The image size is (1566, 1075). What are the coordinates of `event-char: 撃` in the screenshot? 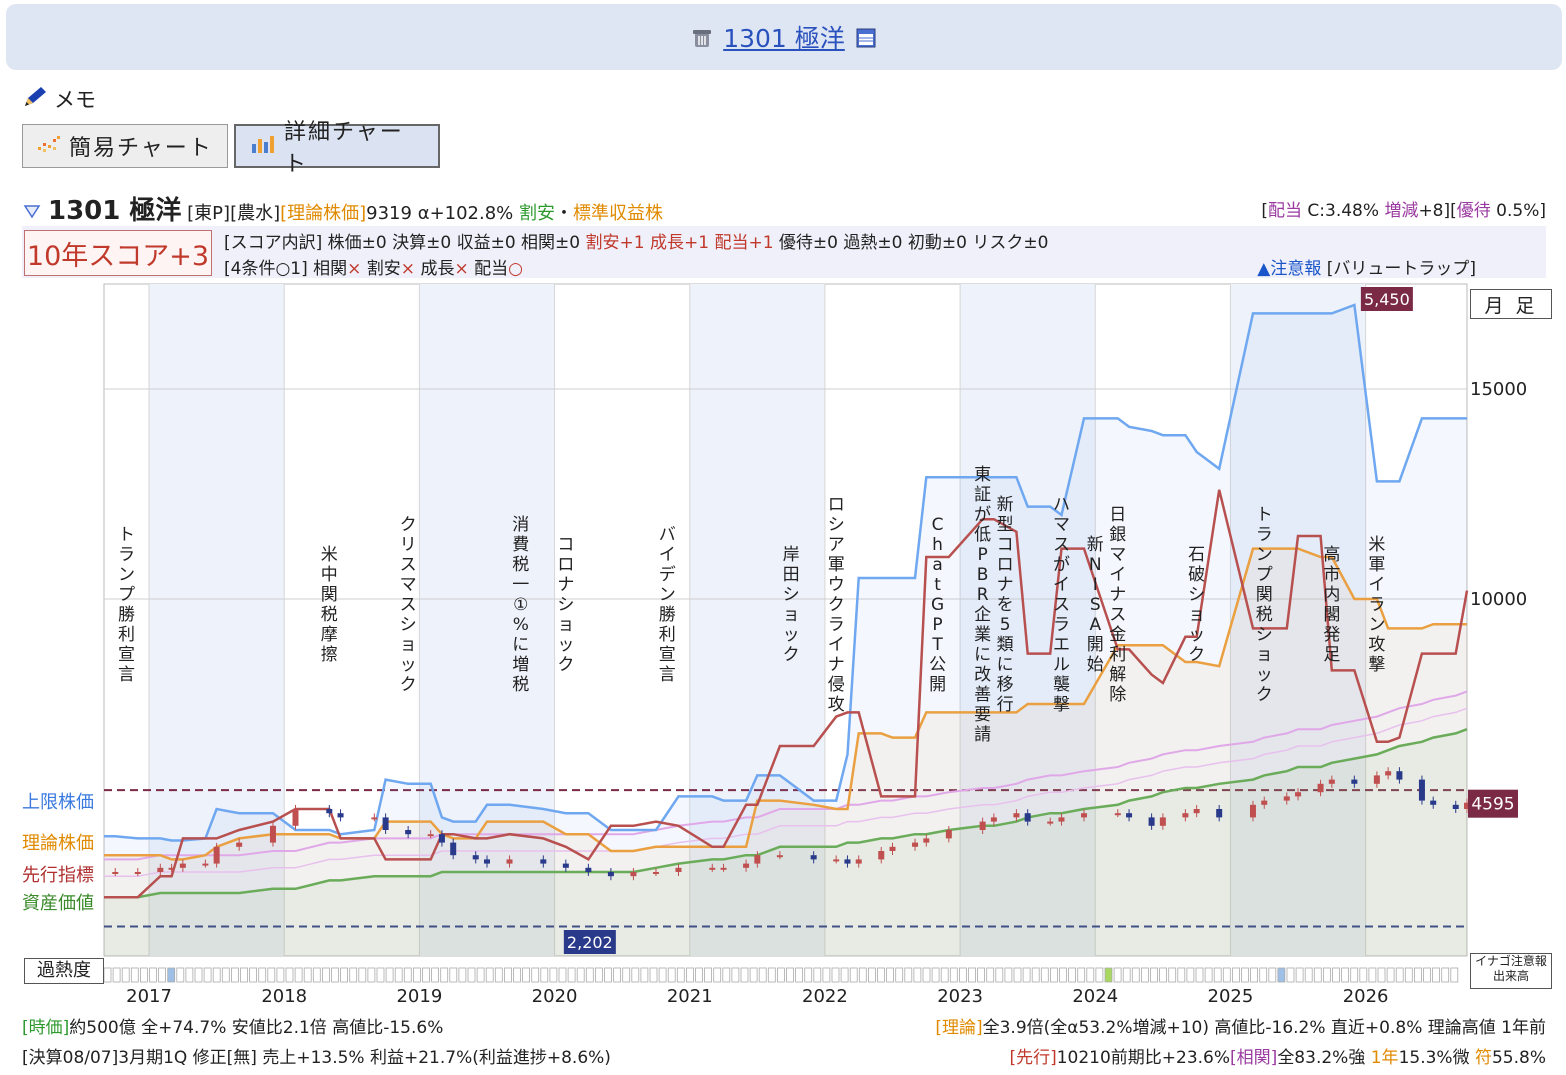 It's located at (1376, 665).